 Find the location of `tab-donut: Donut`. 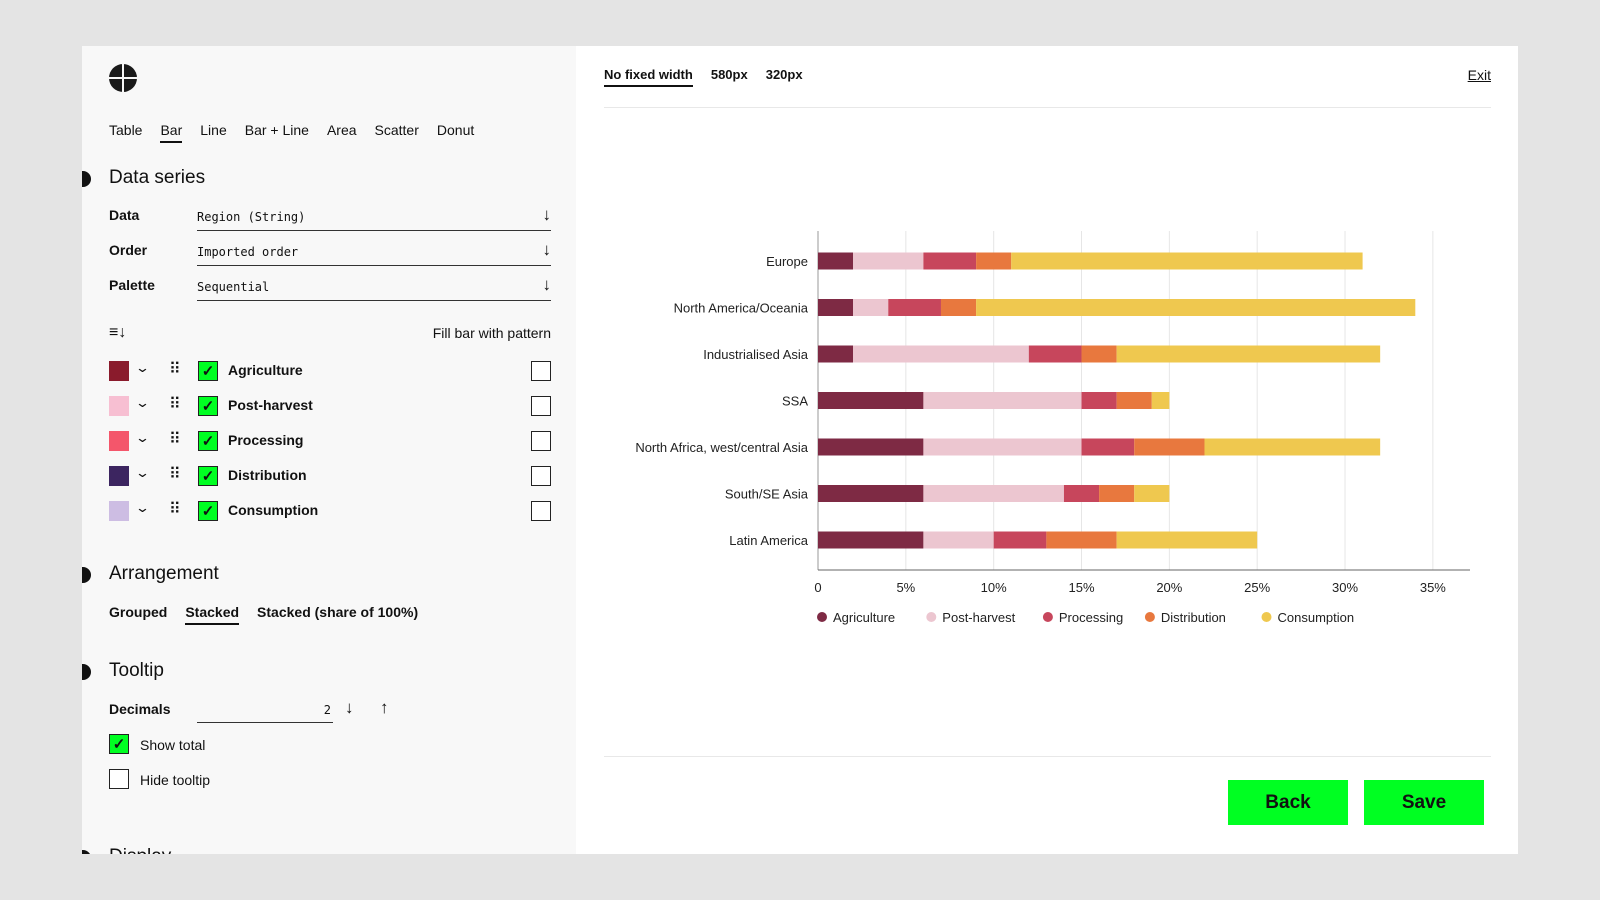

tab-donut: Donut is located at coordinates (455, 130).